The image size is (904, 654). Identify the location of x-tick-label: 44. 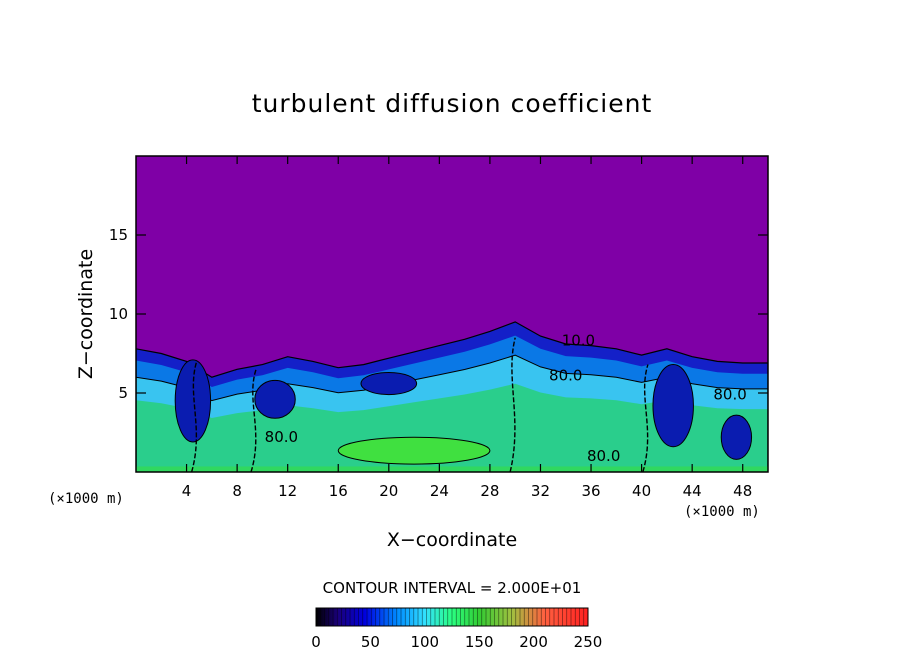
(692, 491).